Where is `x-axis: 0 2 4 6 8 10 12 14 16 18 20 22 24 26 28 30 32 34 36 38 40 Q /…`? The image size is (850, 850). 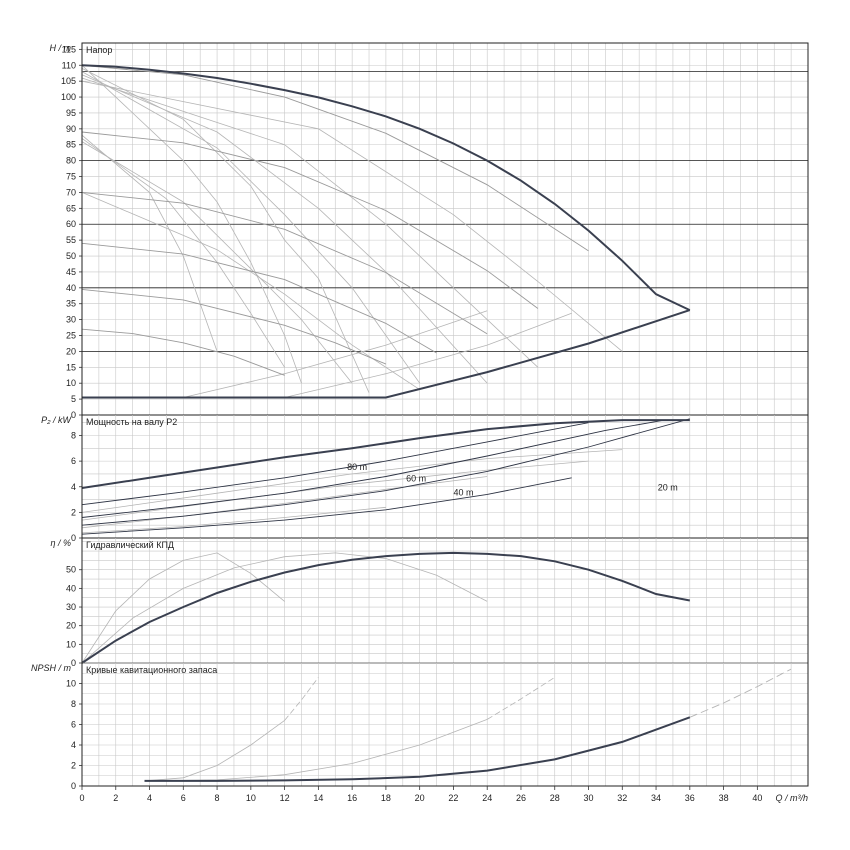
x-axis: 0 2 4 6 8 10 12 14 16 18 20 22 24 26 28 30 32 34 36 38 40 Q /… is located at coordinates (443, 794).